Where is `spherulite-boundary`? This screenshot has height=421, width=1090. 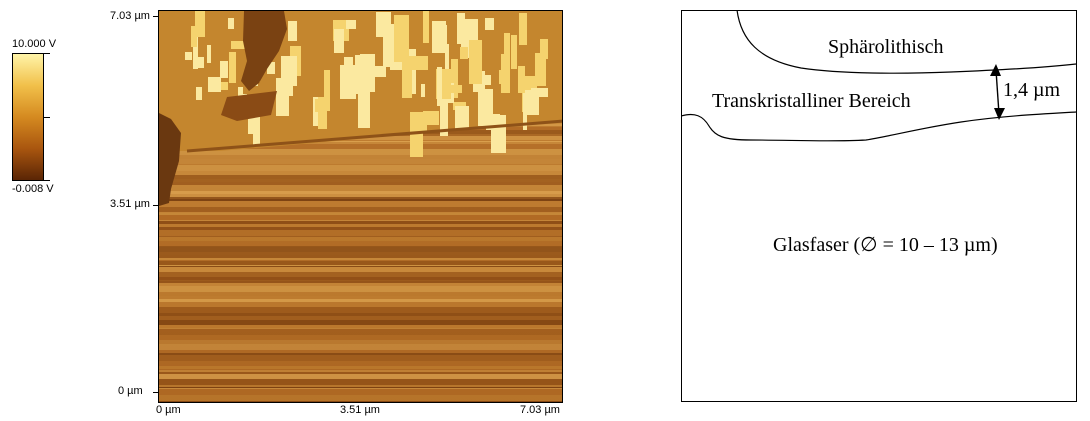 spherulite-boundary is located at coordinates (906, 42).